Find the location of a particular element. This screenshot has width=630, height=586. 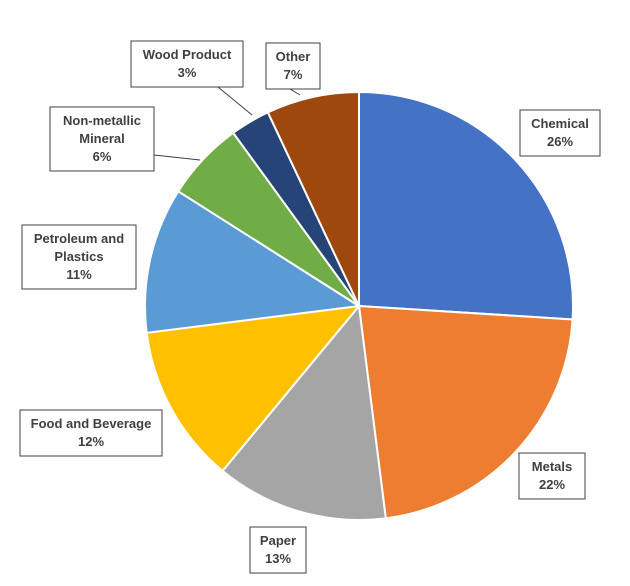

leader-lines is located at coordinates (227, 123).